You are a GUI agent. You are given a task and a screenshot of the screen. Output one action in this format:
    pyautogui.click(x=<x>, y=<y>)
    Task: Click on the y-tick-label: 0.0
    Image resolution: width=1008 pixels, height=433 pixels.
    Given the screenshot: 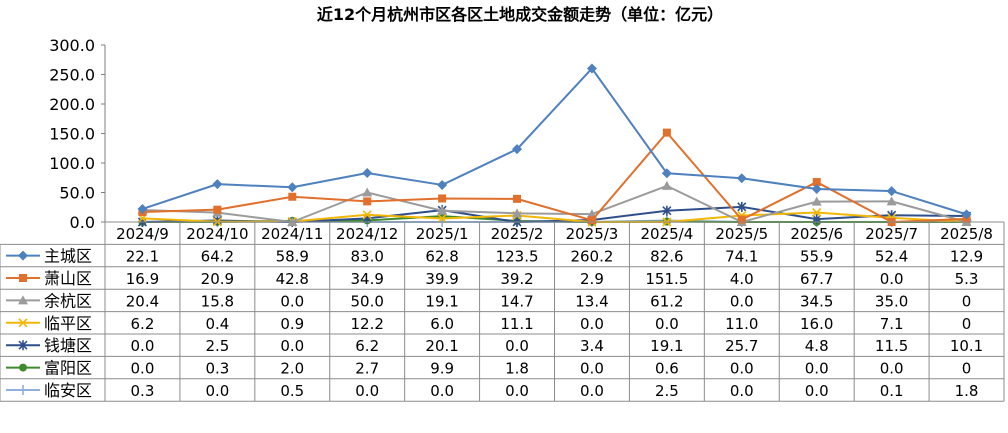 What is the action you would take?
    pyautogui.click(x=82, y=222)
    